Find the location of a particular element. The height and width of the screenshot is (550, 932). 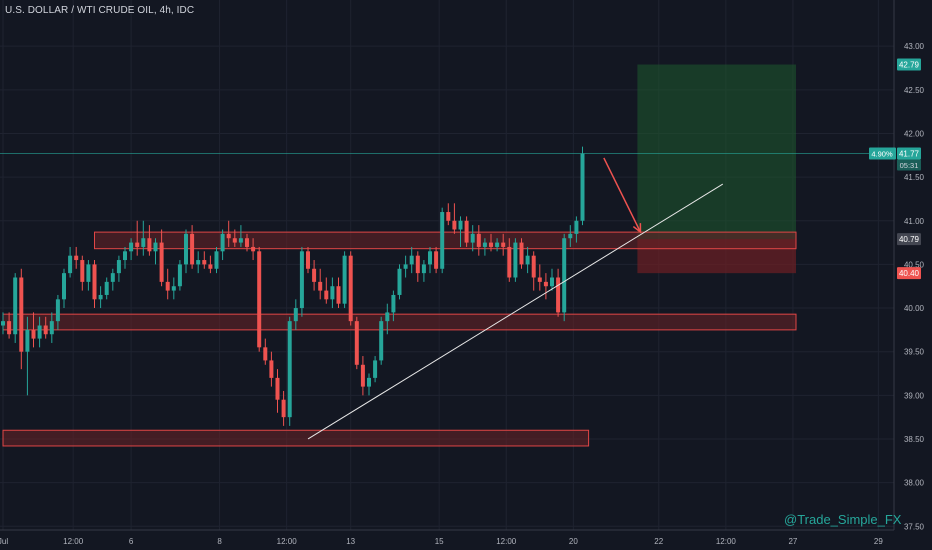

x-tick-label: 13 is located at coordinates (350, 541).